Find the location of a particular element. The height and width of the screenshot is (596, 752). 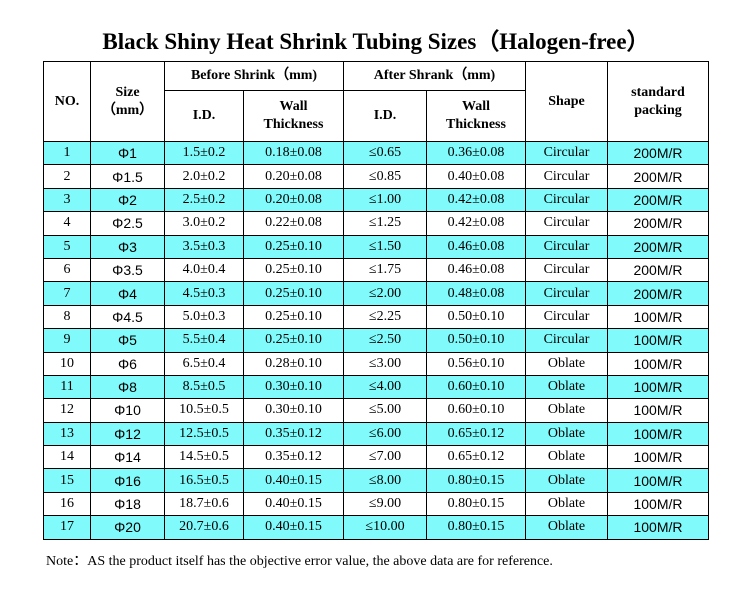

header-cell: standard packing is located at coordinates (658, 101).